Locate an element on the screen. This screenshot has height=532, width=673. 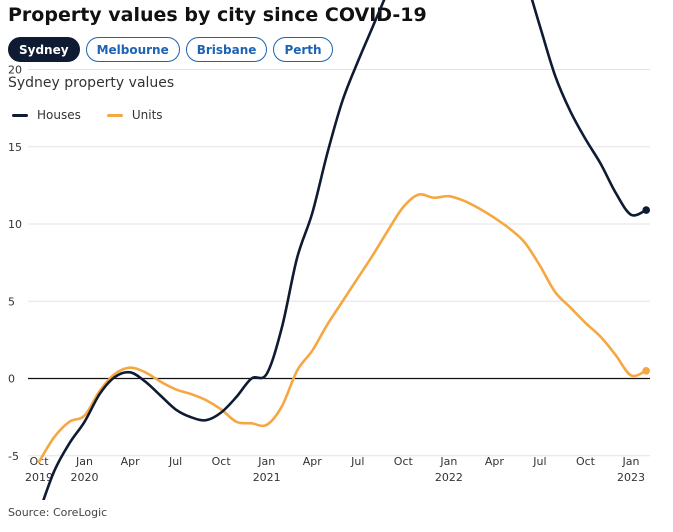
y-tick-label: 0 is located at coordinates (11, 379).